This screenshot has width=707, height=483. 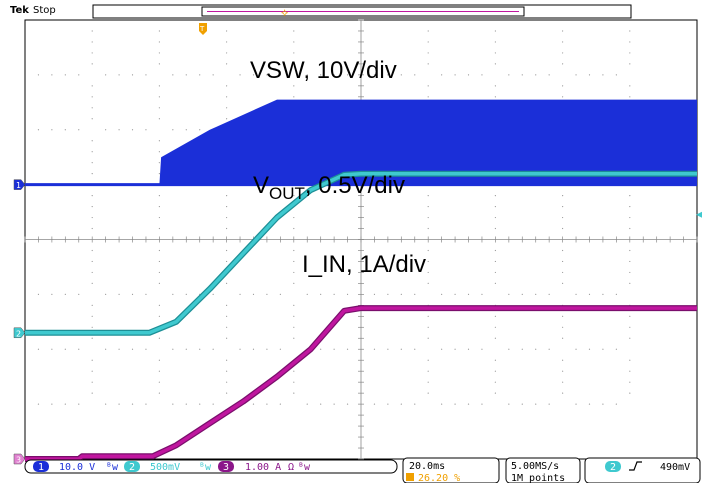 I want to click on ch2-badge, so click(x=132, y=466).